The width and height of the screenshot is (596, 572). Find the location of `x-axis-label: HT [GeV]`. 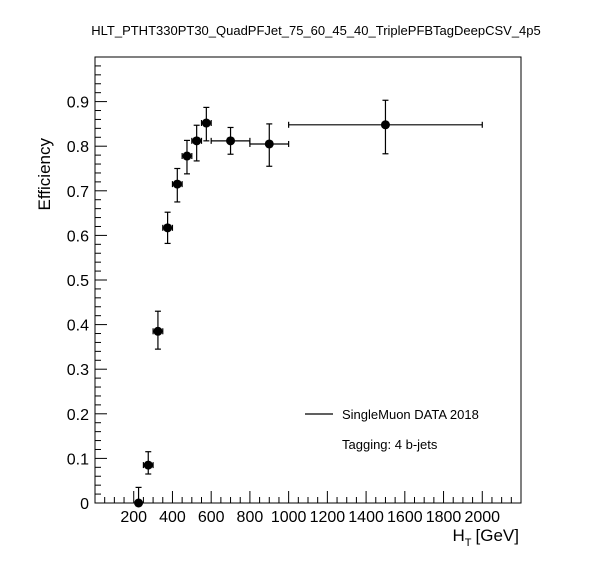

x-axis-label: HT [GeV] is located at coordinates (486, 537).